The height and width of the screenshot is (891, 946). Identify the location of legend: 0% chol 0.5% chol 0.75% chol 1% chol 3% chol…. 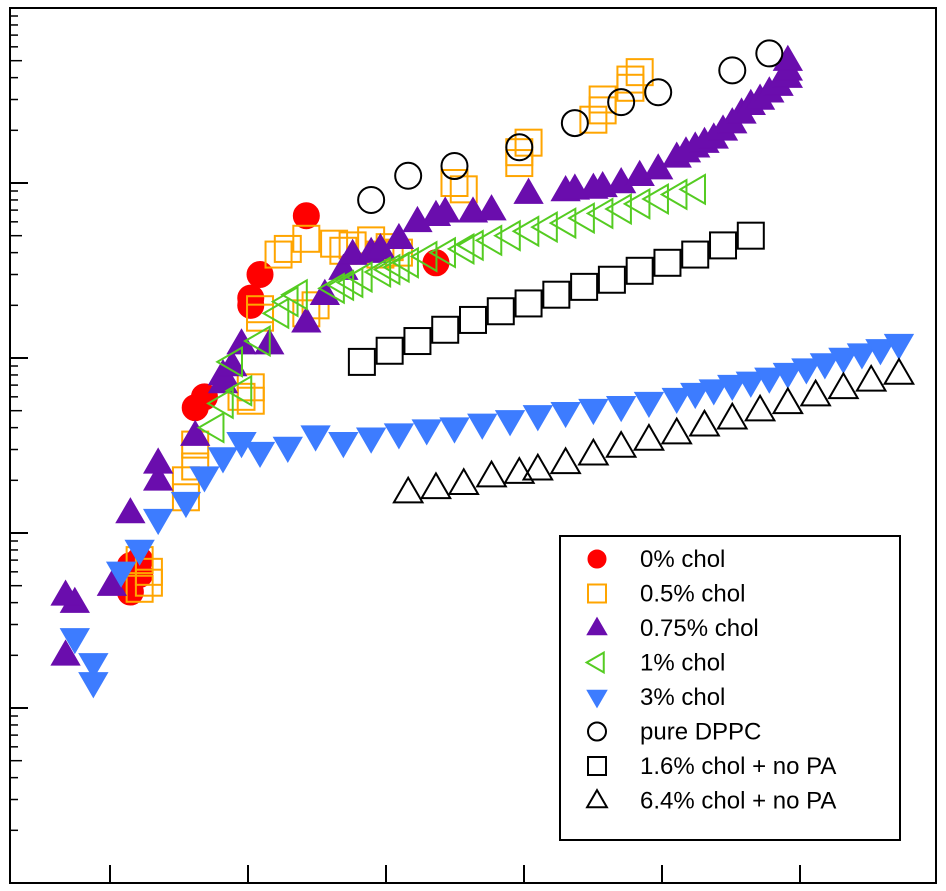
(730, 688).